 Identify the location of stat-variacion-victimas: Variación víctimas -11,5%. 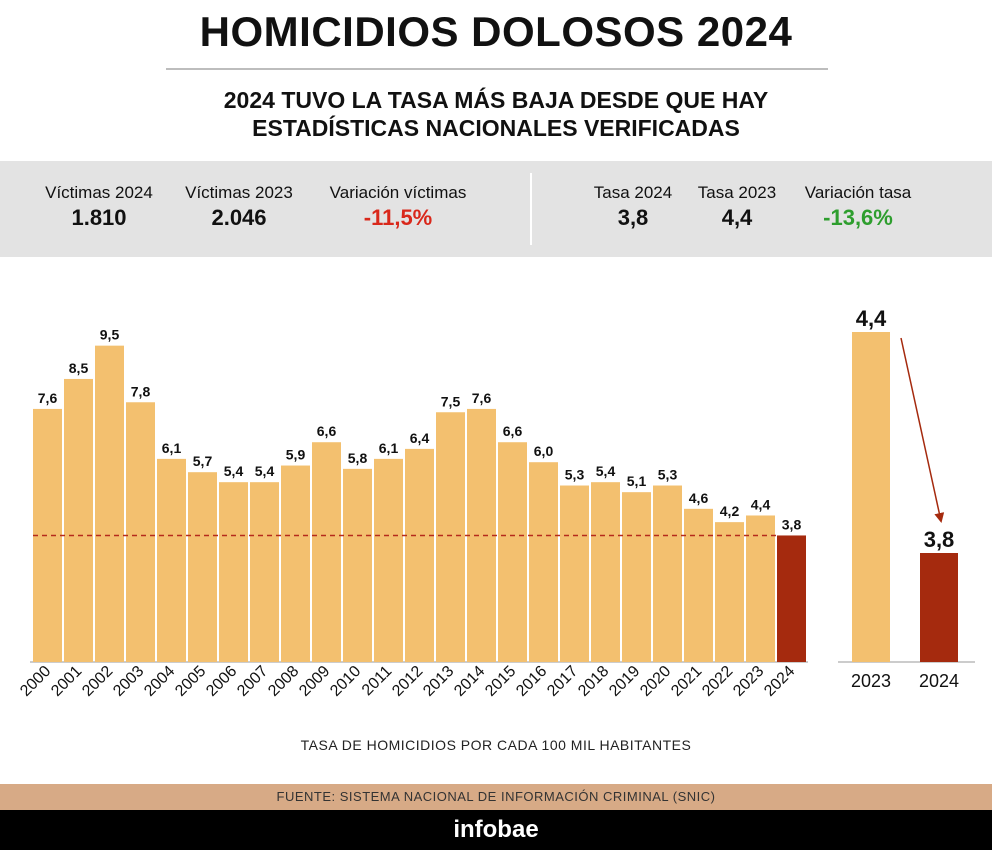
(398, 207).